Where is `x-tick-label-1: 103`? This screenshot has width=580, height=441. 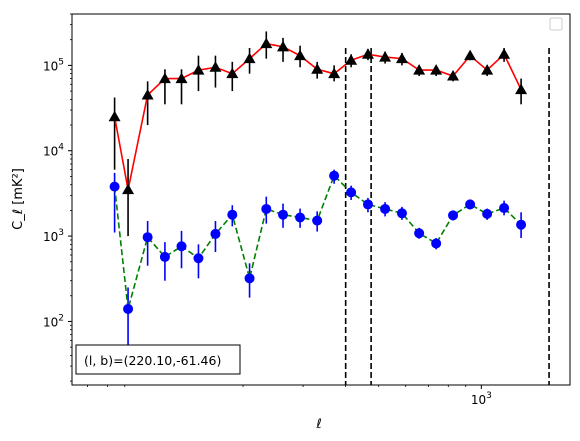
x-tick-label-1: 103 is located at coordinates (481, 399).